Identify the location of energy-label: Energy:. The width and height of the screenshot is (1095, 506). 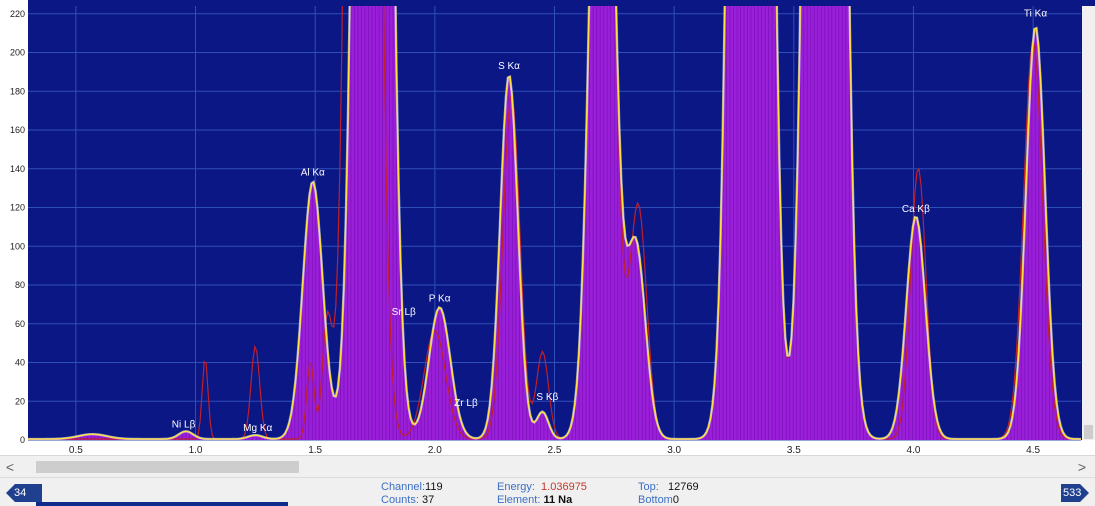
(516, 487).